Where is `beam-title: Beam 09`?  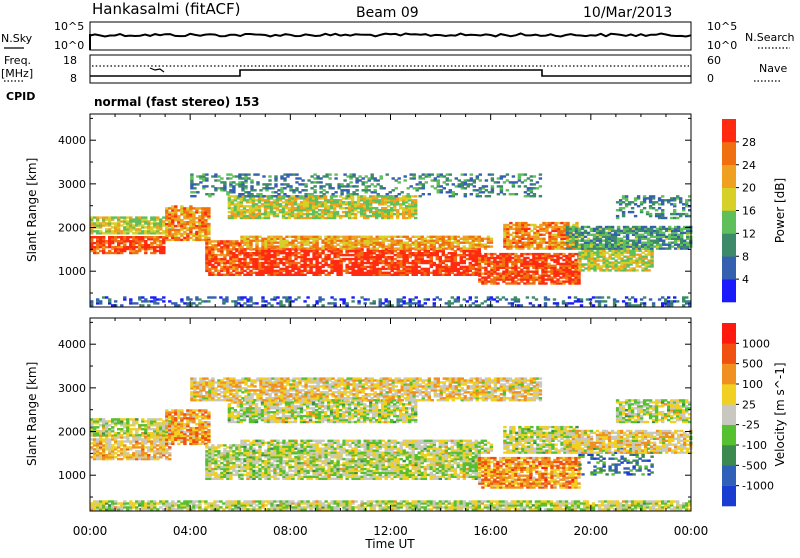
beam-title: Beam 09 is located at coordinates (387, 13).